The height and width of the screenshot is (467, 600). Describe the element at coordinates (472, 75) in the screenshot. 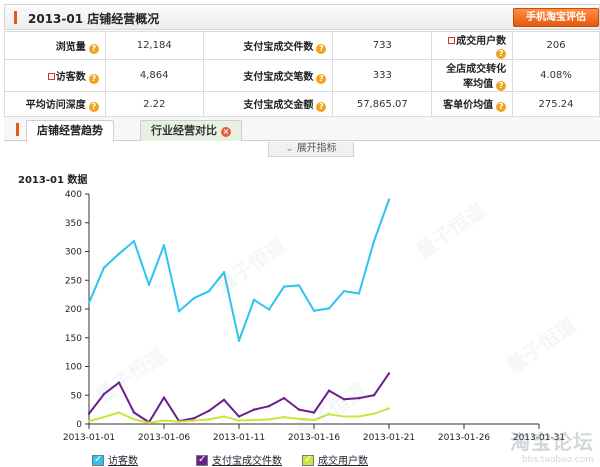

I see `stat-label-conversion: 全店成交转化率均值?` at that location.